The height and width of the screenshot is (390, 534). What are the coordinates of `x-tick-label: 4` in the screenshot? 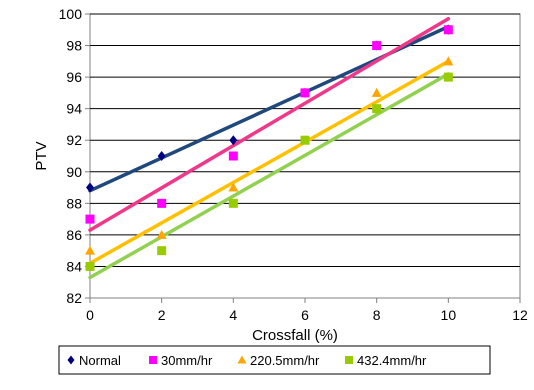 It's located at (233, 315).